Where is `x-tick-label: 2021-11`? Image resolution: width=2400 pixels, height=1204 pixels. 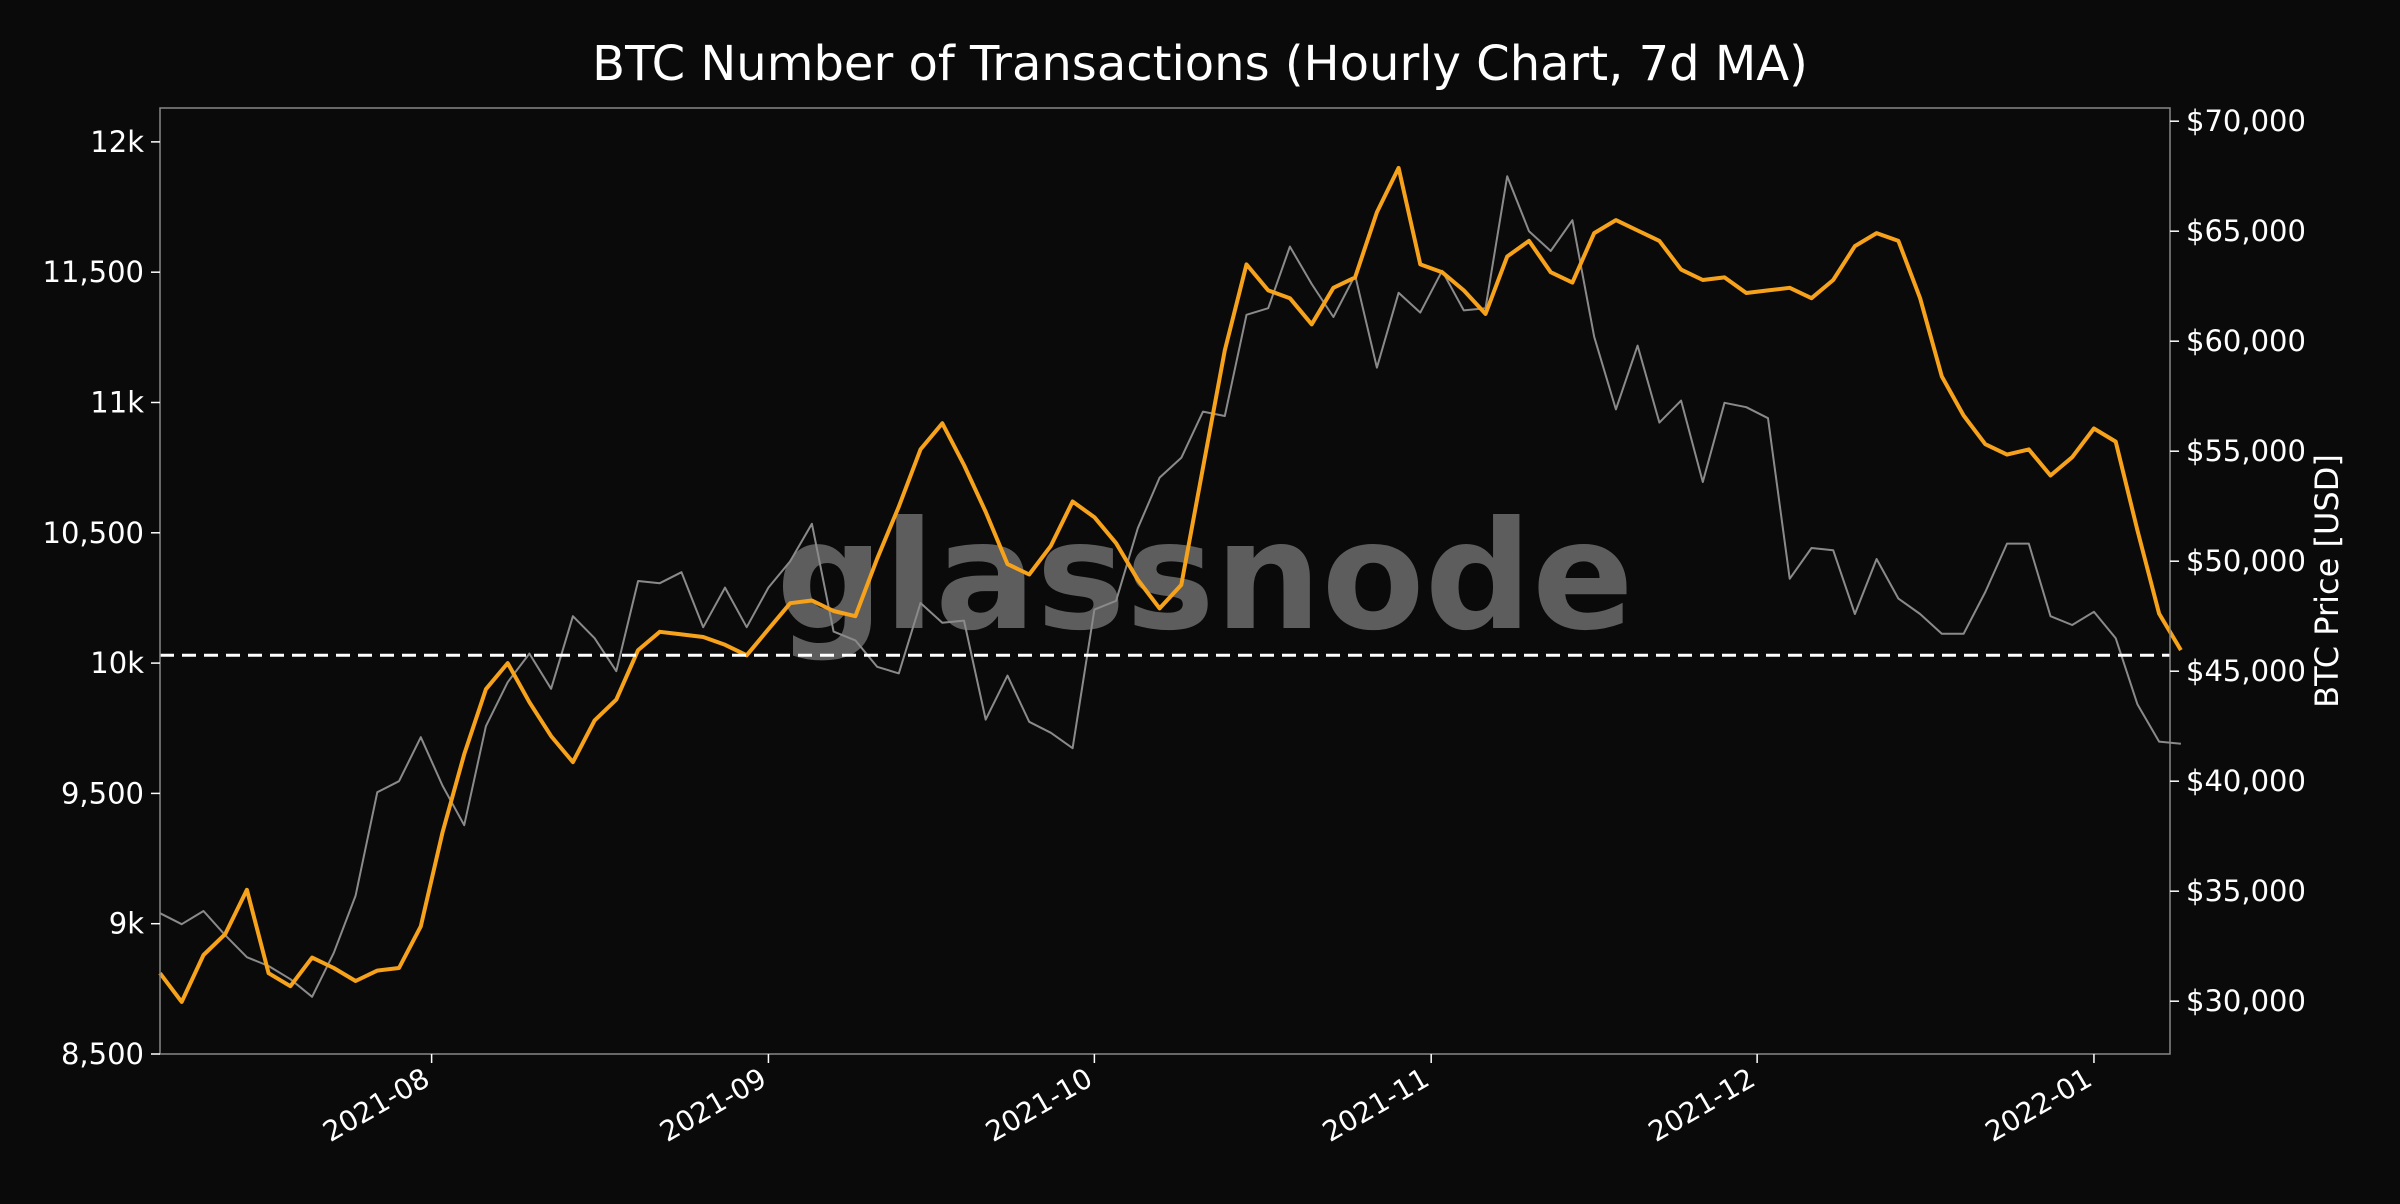 x-tick-label: 2021-11 is located at coordinates (1376, 1104).